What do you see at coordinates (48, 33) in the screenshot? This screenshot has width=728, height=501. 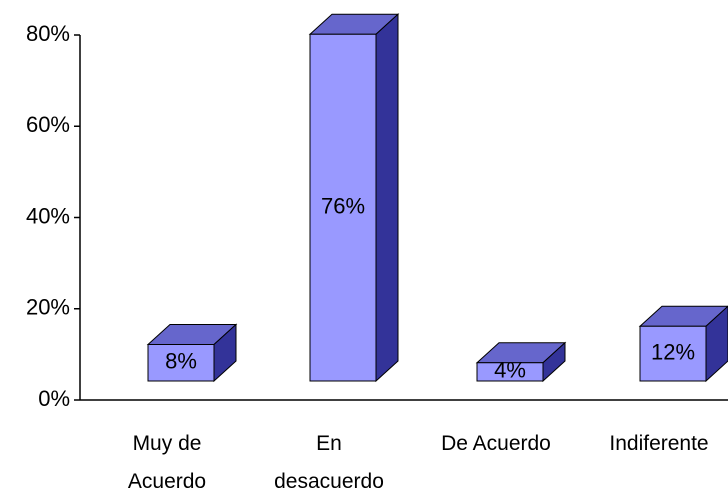 I see `y-tick-label: 80%` at bounding box center [48, 33].